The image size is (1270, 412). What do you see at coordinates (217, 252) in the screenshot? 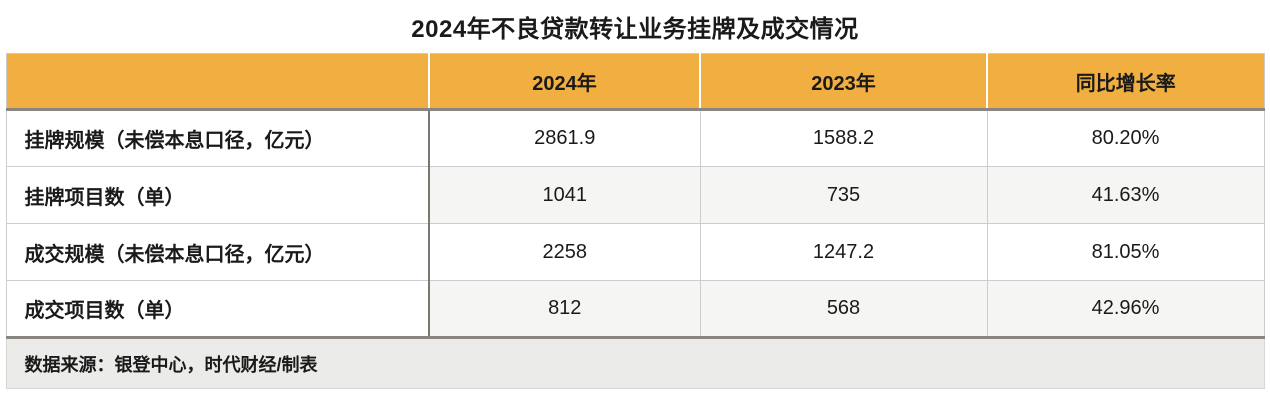
I see `row-label: 成交规模（未偿本息口径，亿元）` at bounding box center [217, 252].